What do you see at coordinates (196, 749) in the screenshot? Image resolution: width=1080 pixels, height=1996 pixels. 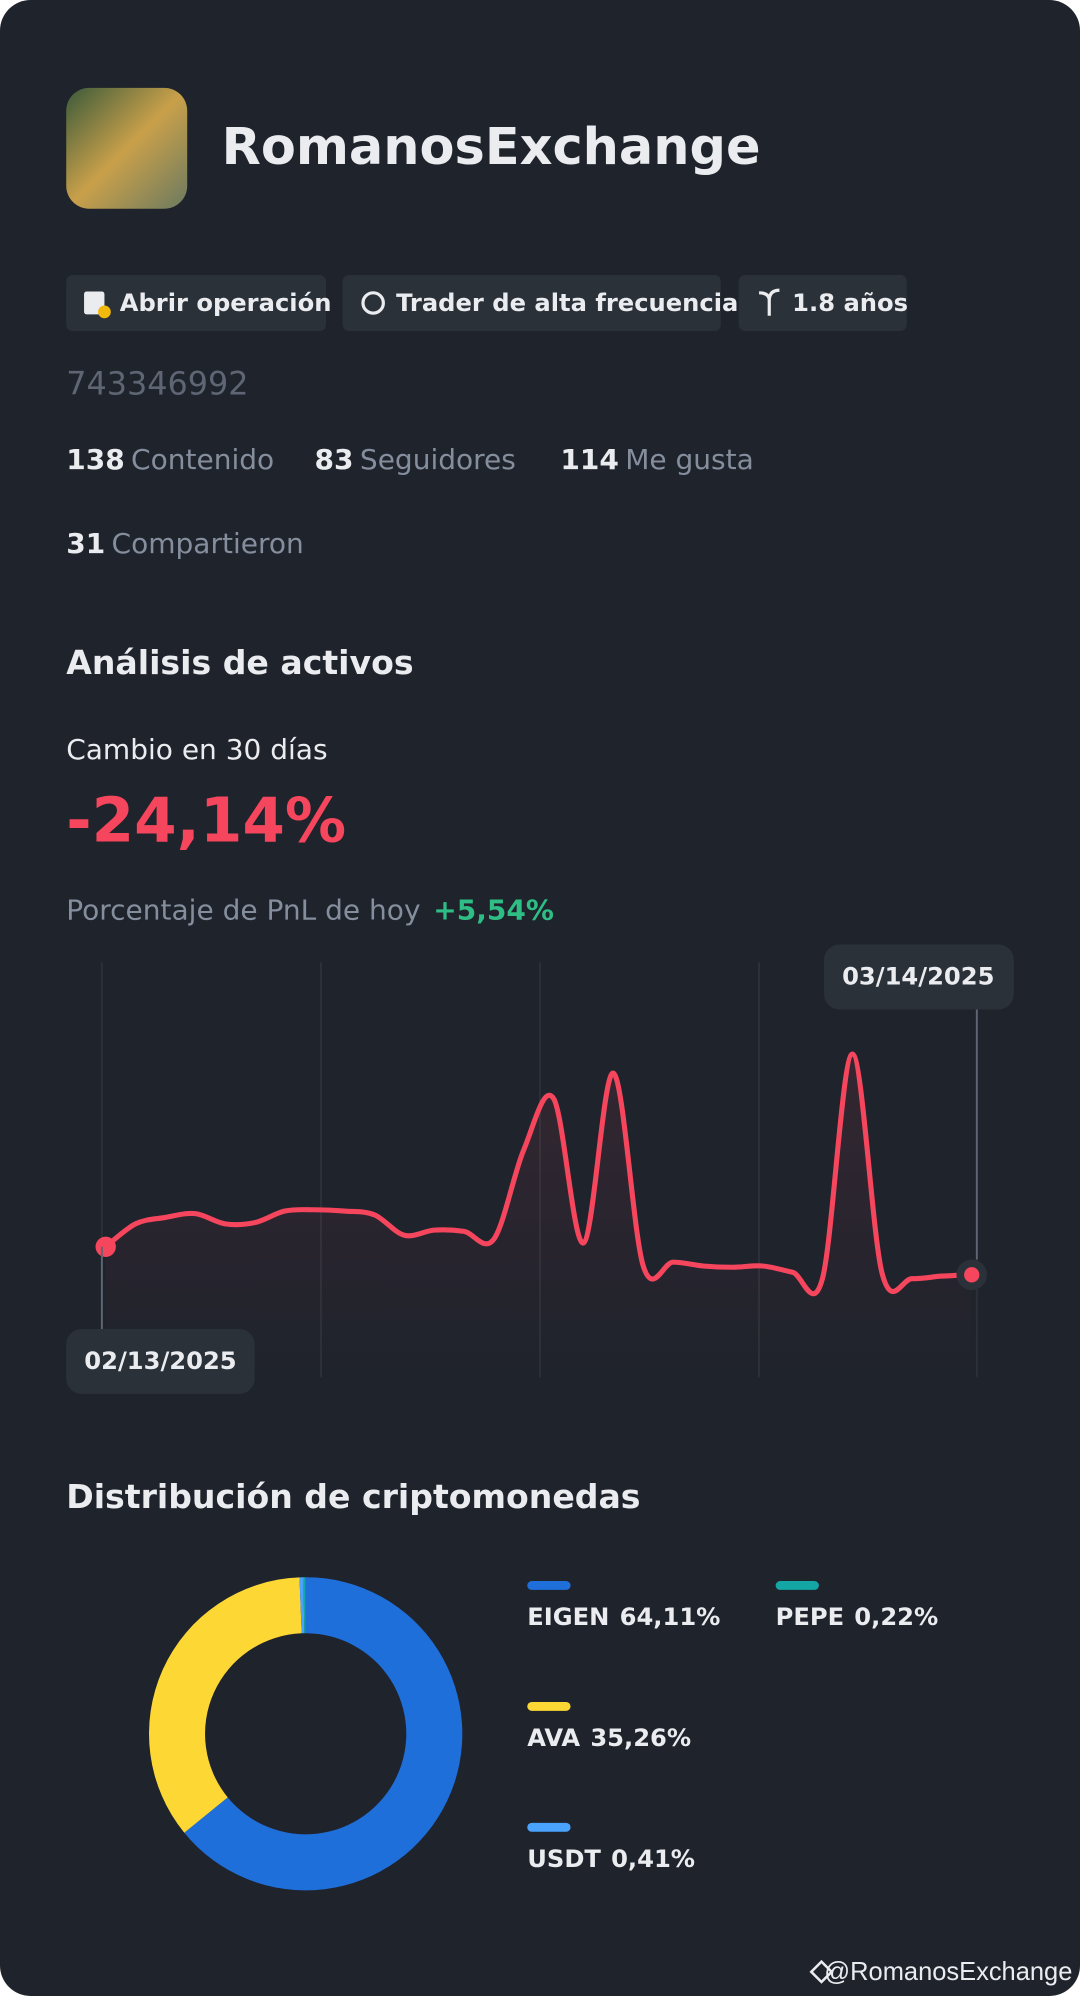 I see `change-label: Cambio en 30 días` at bounding box center [196, 749].